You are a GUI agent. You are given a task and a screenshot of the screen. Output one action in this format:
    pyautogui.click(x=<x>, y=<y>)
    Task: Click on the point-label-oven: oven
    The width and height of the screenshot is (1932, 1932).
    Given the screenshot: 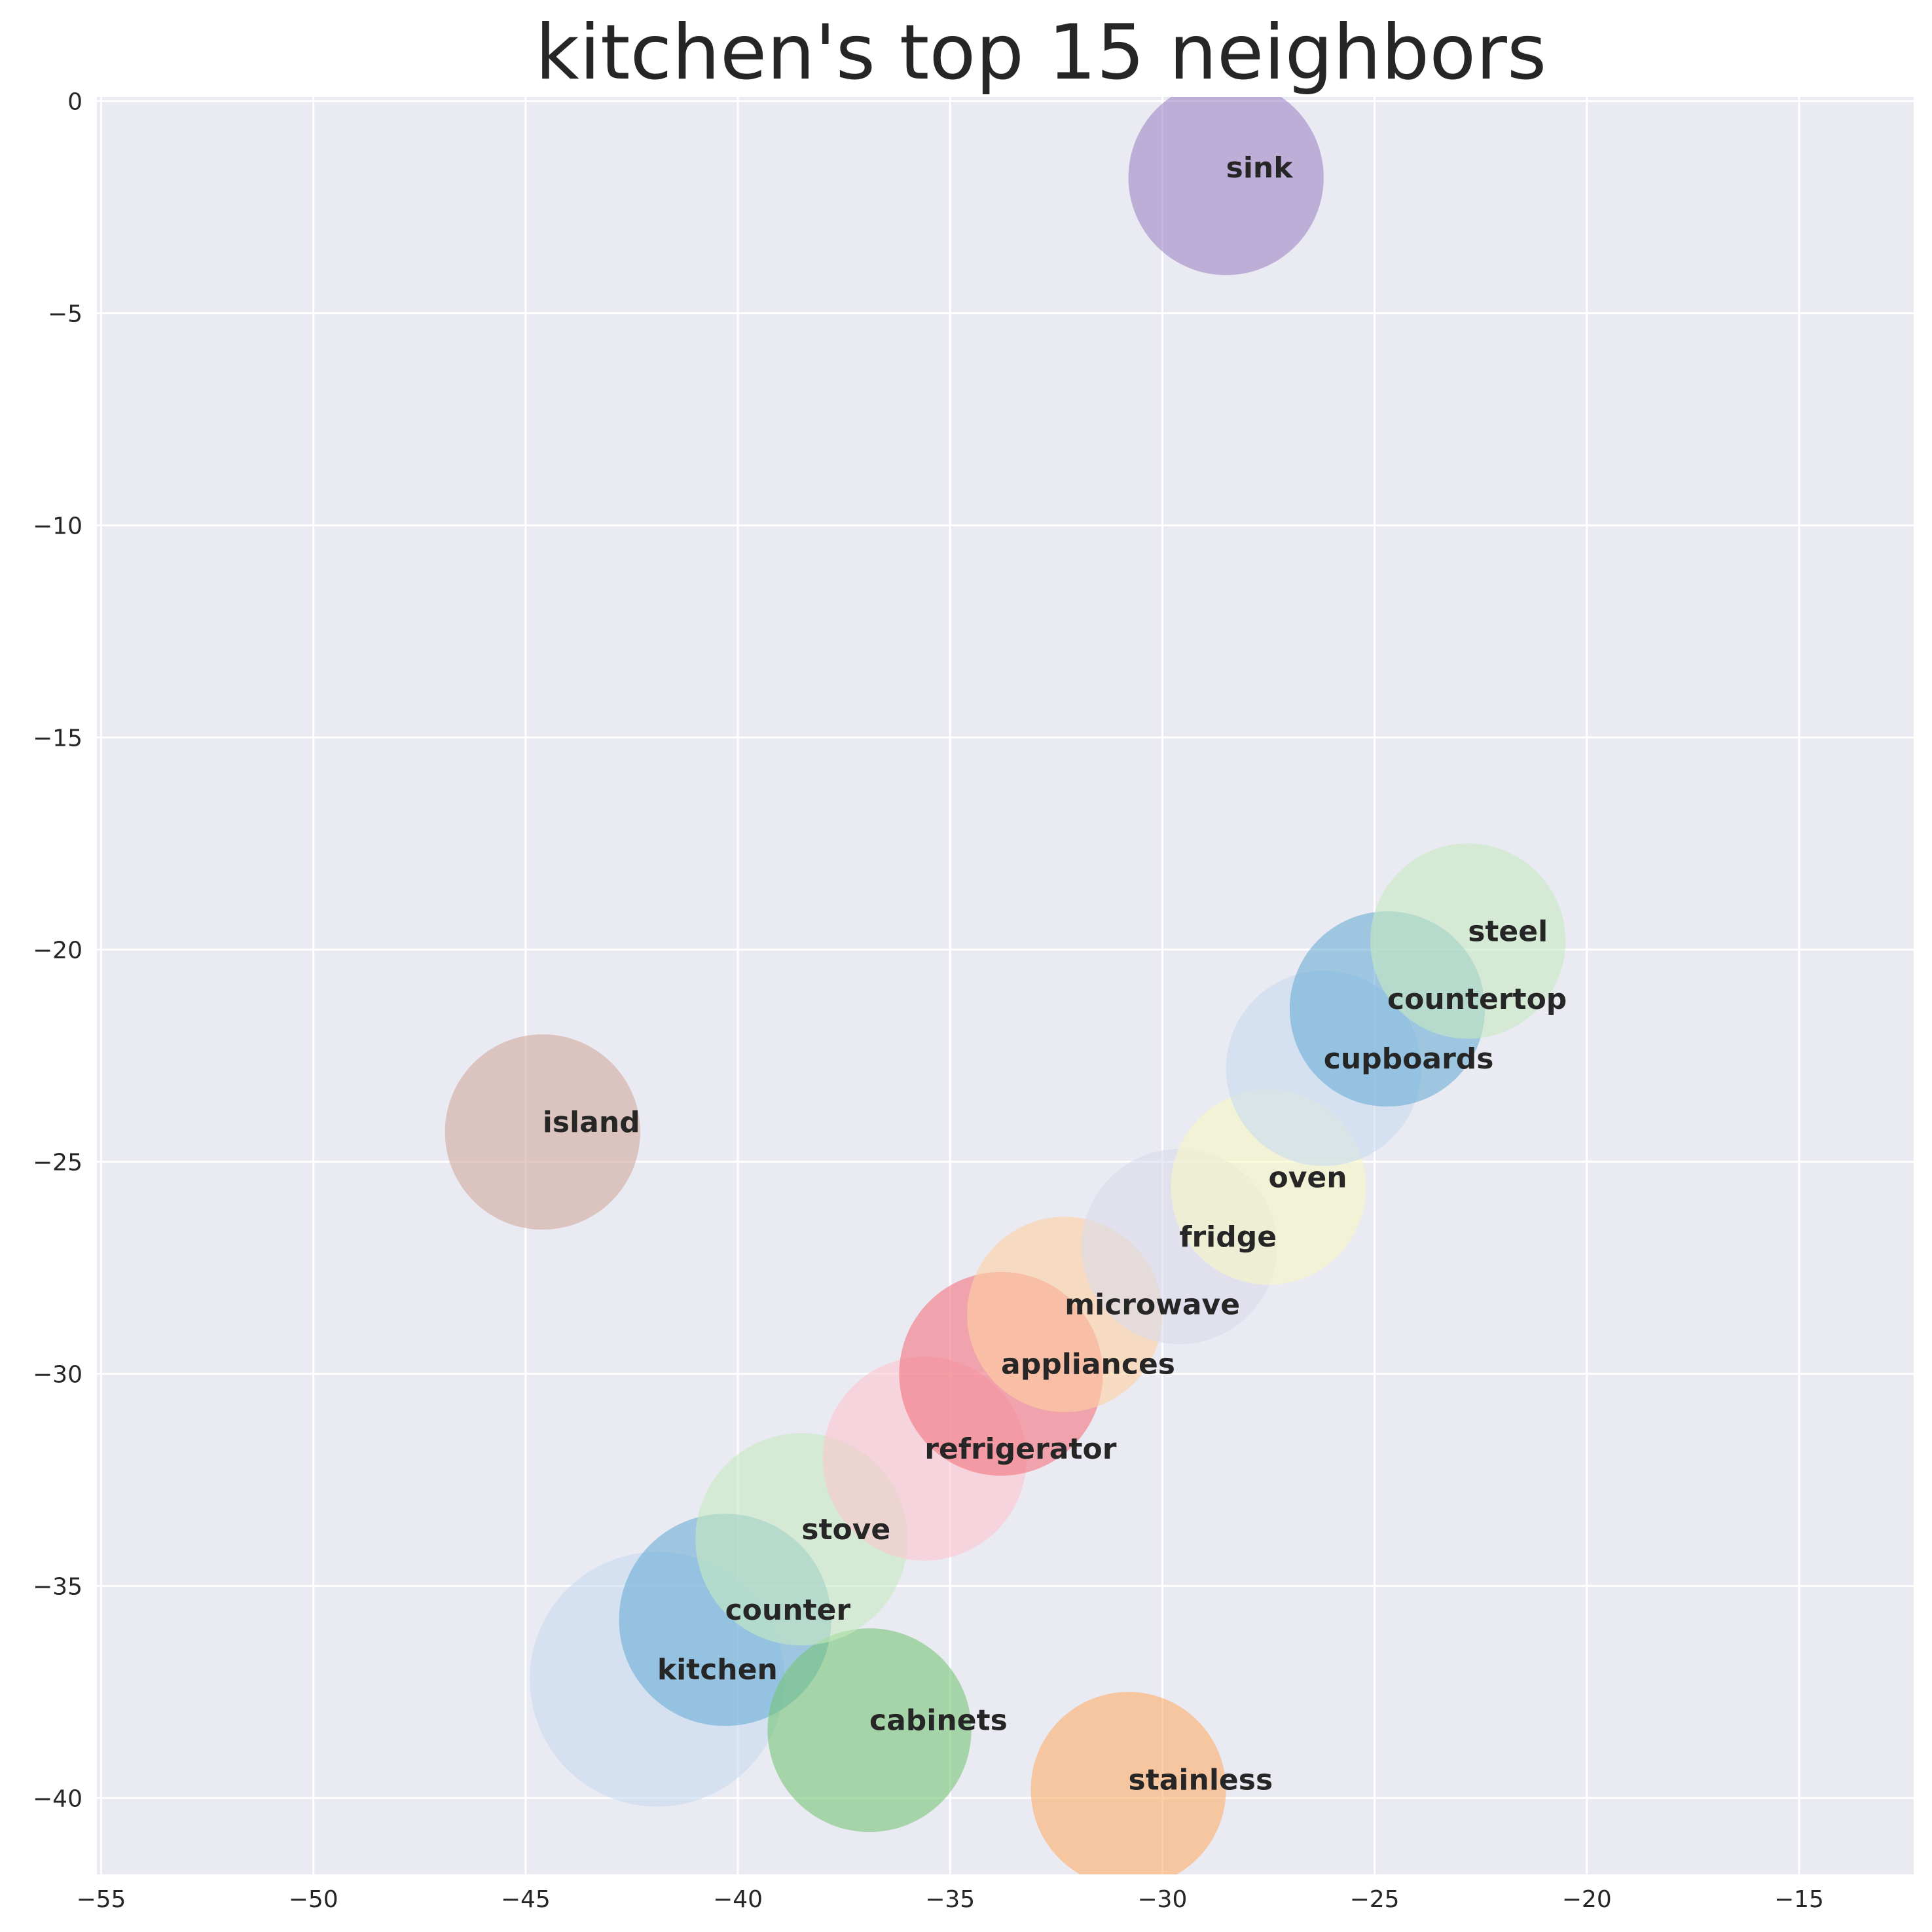 What is the action you would take?
    pyautogui.click(x=1307, y=1177)
    